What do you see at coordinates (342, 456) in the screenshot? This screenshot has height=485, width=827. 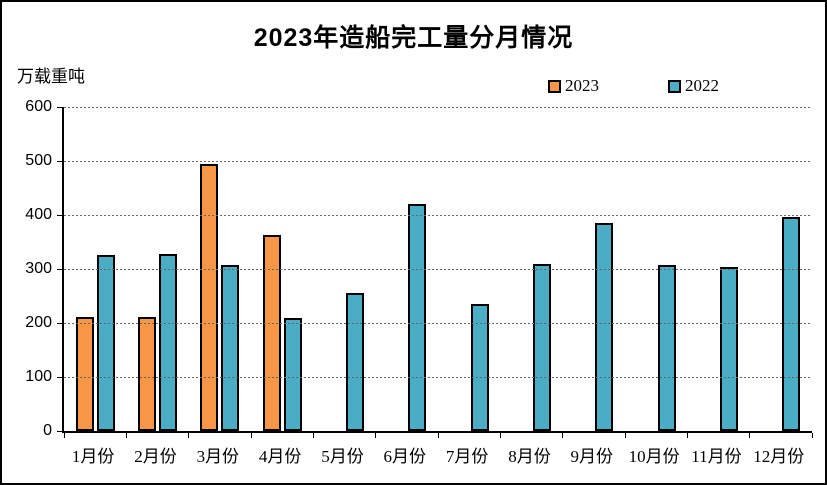 I see `x-axis-label-5月份: 5月份` at bounding box center [342, 456].